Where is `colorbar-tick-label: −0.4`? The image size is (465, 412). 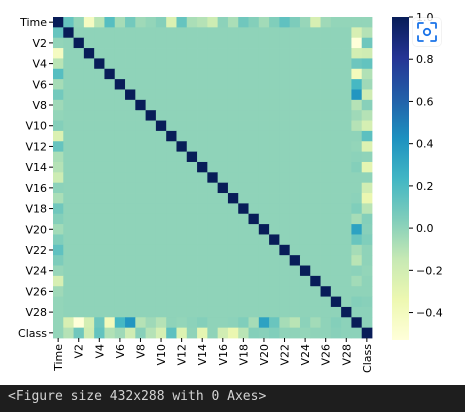
colorbar-tick-label: −0.4 is located at coordinates (429, 313).